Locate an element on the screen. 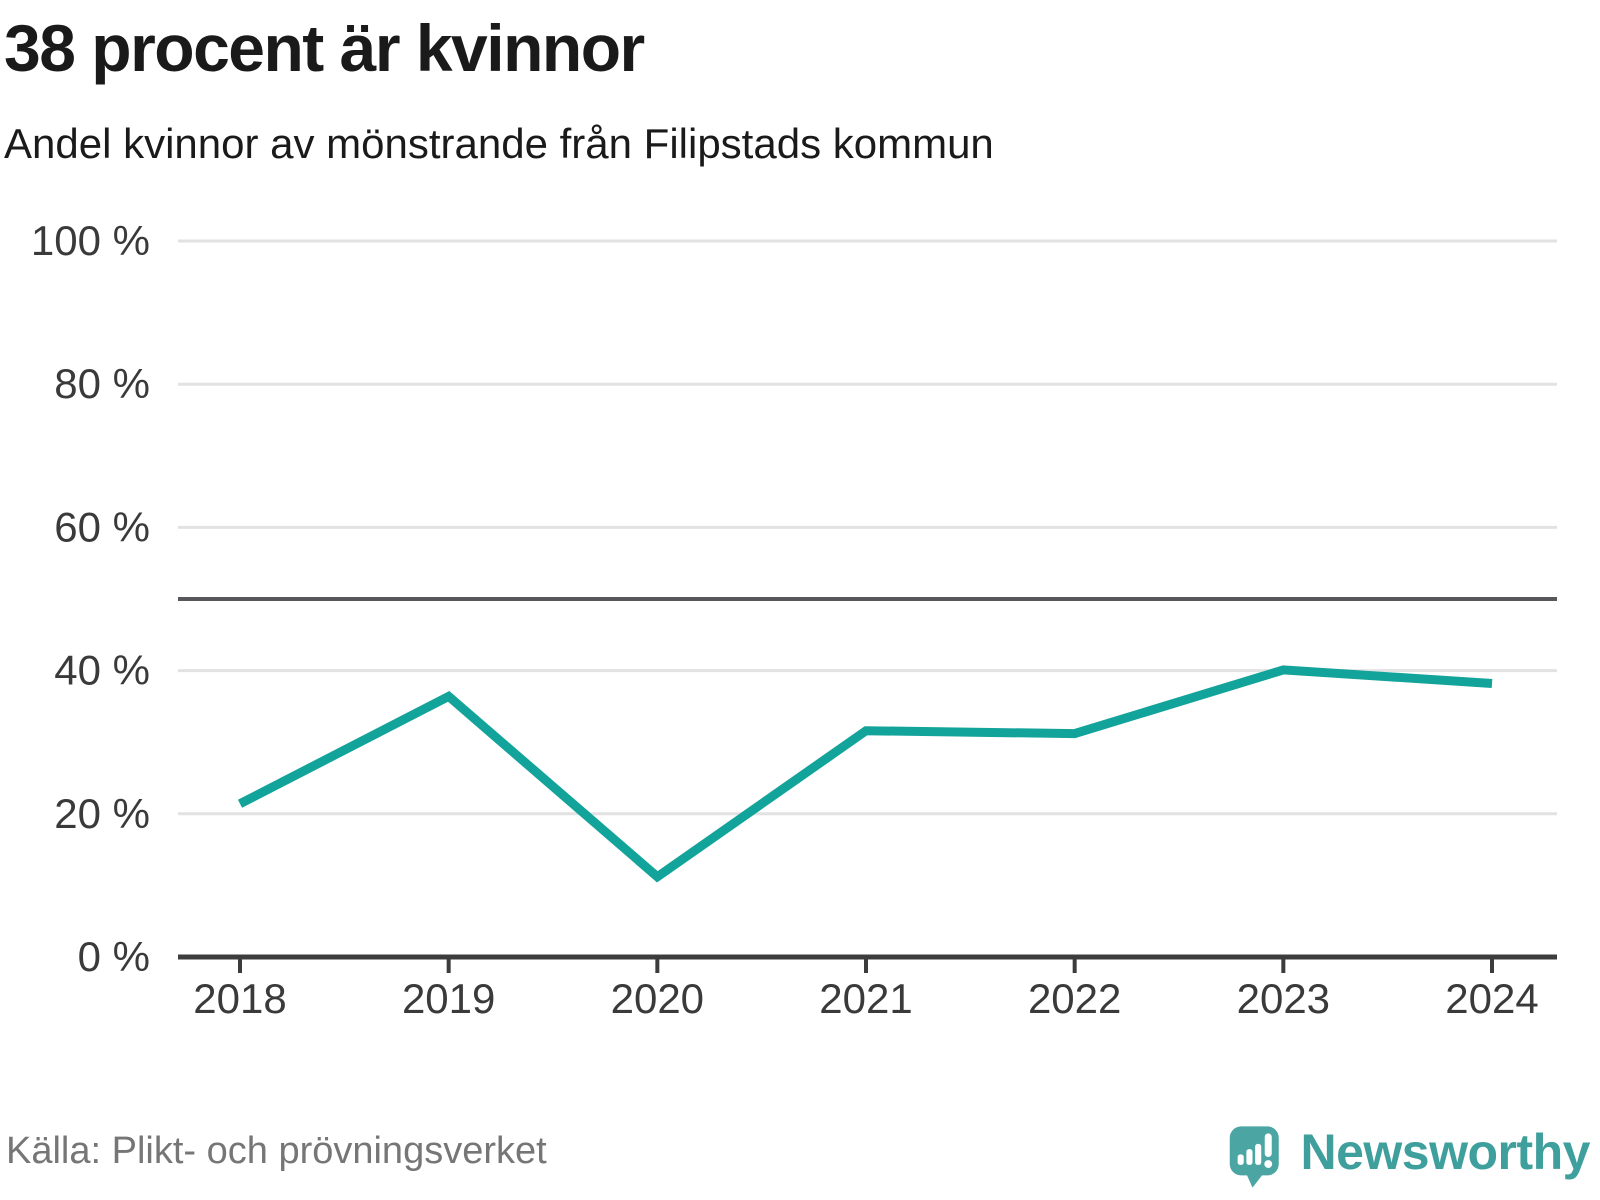 This screenshot has height=1200, width=1600. exclamation-icon is located at coordinates (1269, 1145).